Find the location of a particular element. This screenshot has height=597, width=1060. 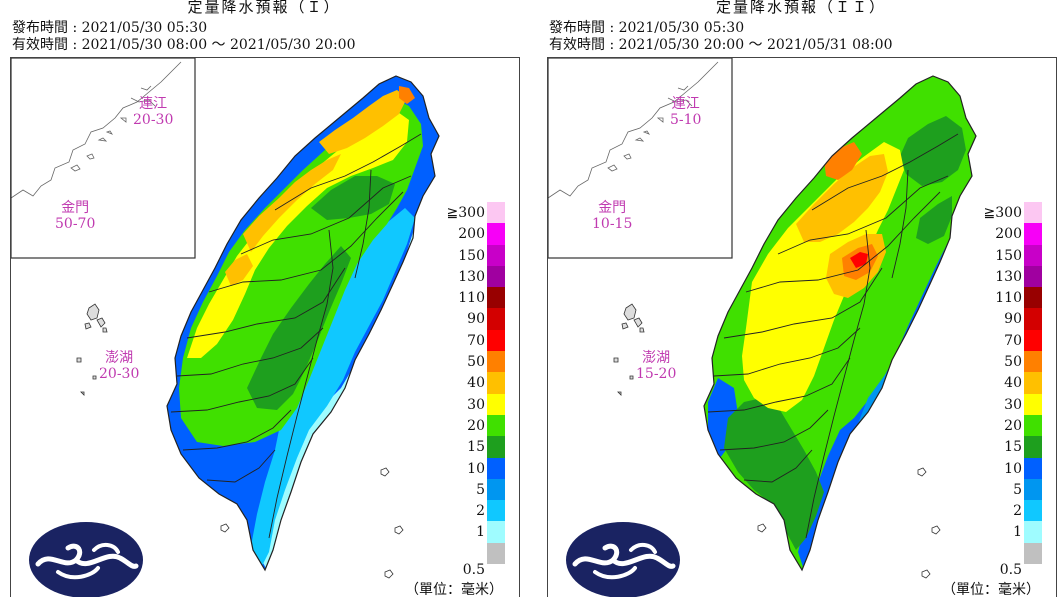

island-label-lienchiang: 連江 5-10 is located at coordinates (685, 112).